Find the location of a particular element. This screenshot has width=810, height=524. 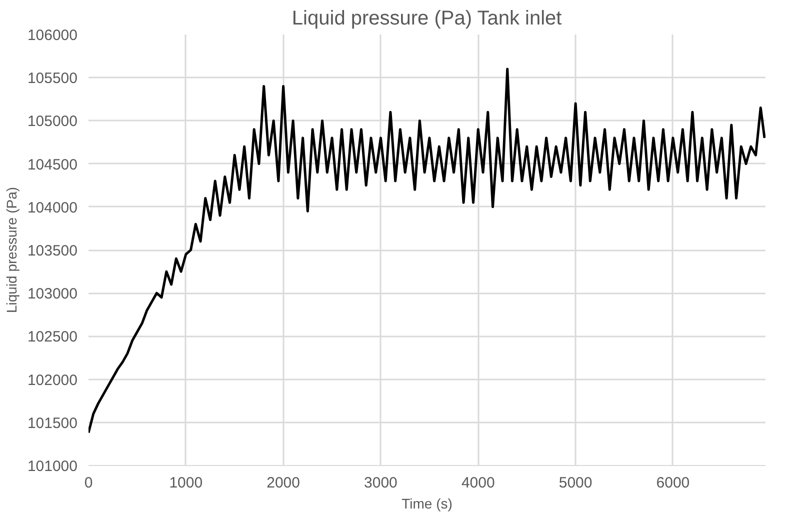

y-tick-label: 102000 is located at coordinates (52, 380).